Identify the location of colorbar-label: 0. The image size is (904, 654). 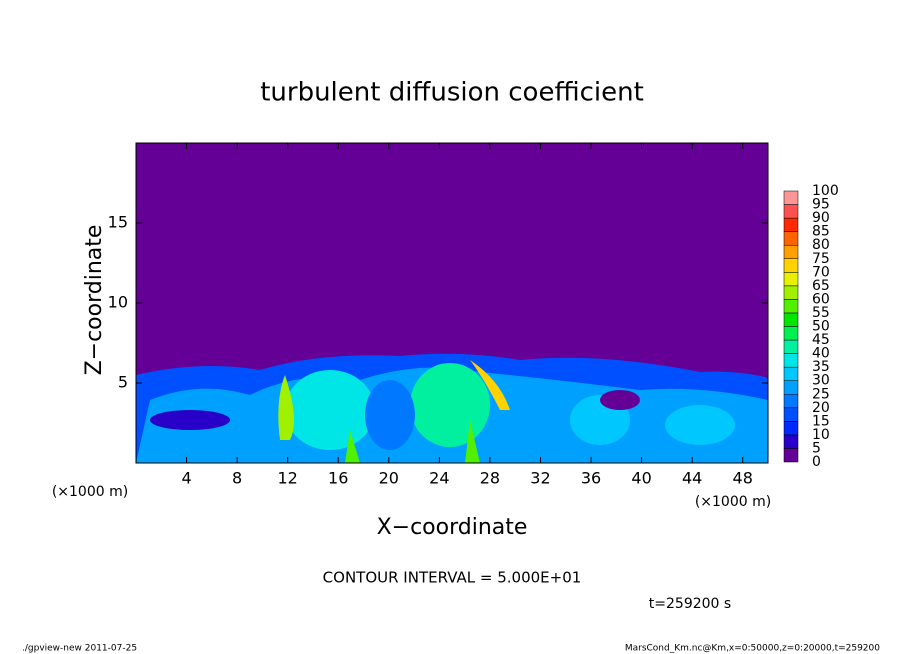
(816, 462).